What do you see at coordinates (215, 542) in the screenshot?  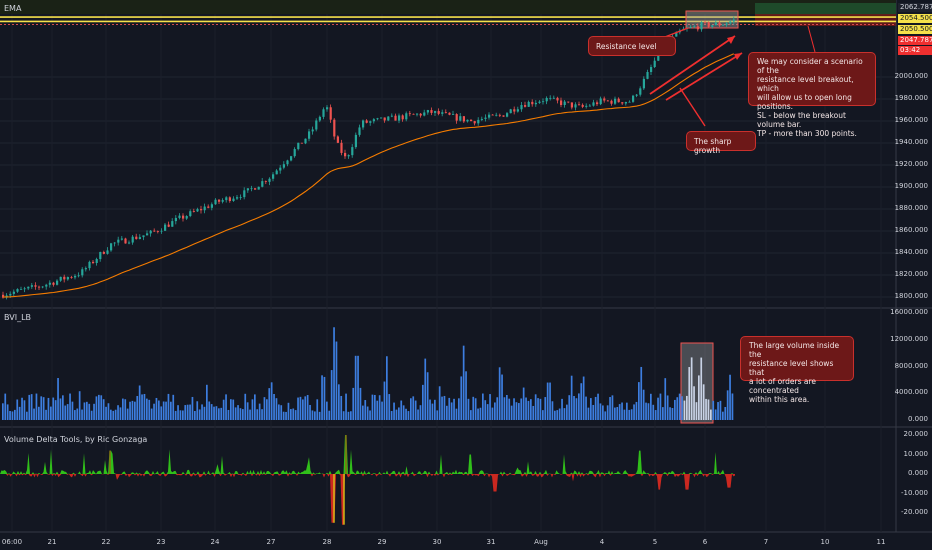 I see `time-tick-label: 24` at bounding box center [215, 542].